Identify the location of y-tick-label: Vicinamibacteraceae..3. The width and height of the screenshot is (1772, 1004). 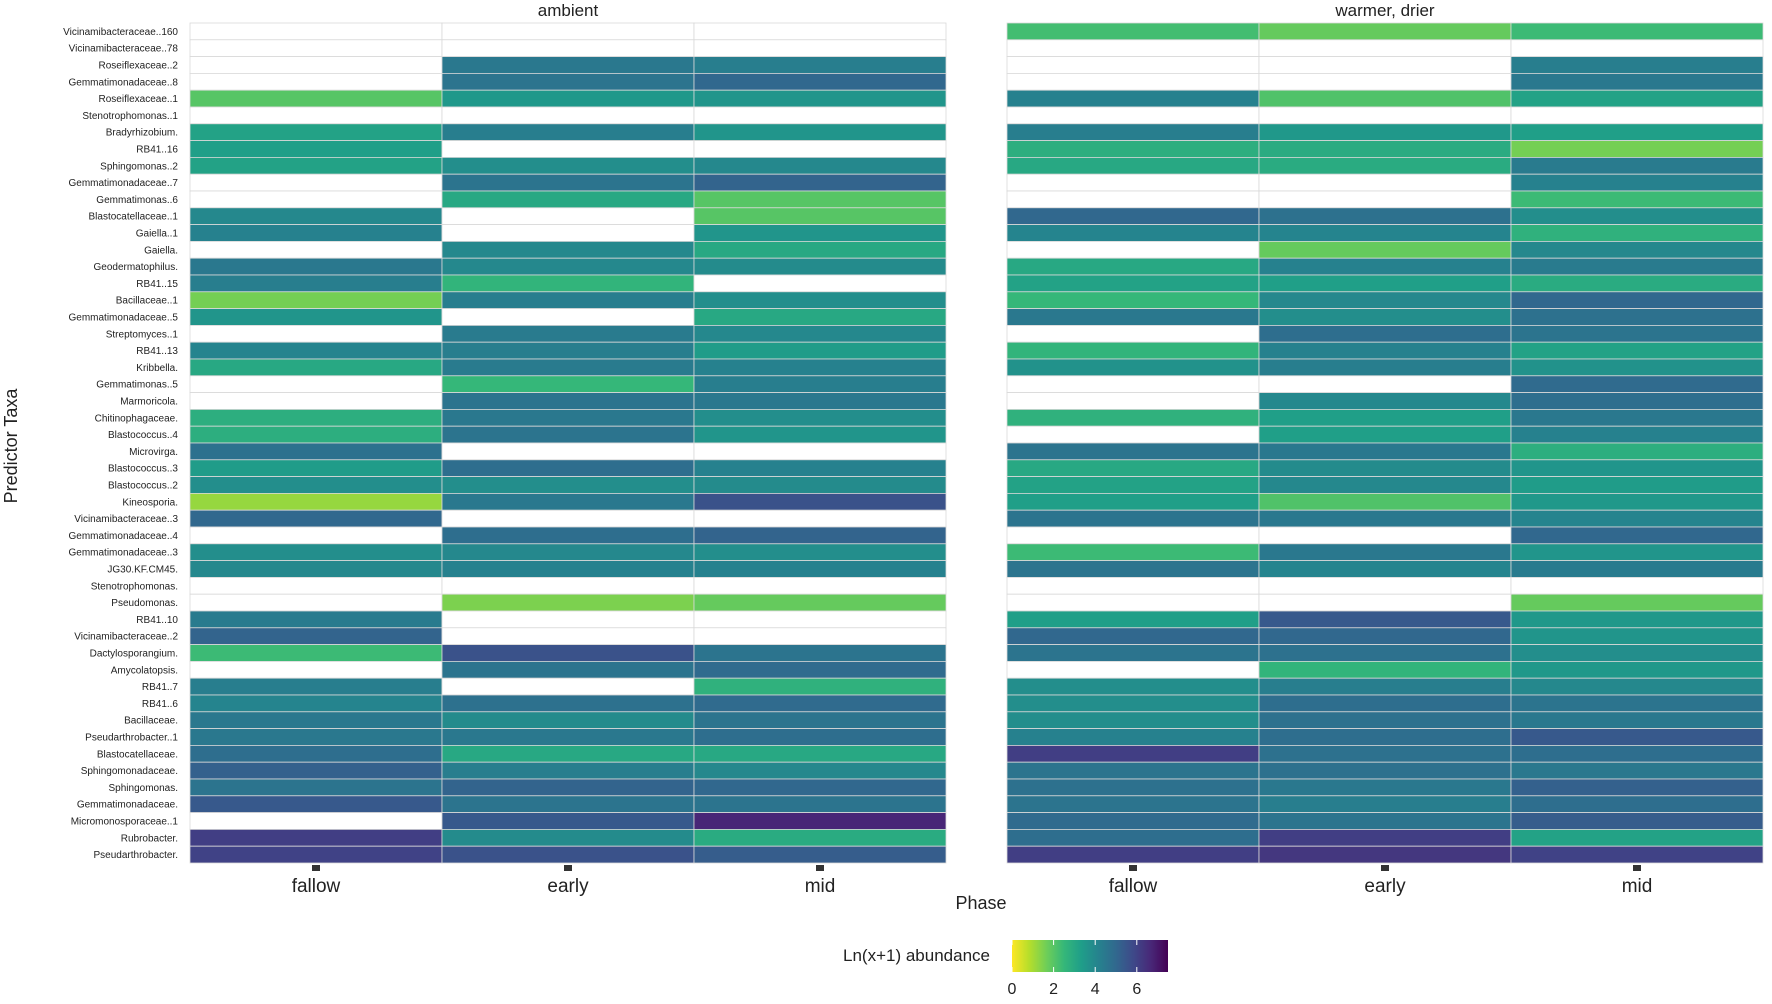
(126, 519).